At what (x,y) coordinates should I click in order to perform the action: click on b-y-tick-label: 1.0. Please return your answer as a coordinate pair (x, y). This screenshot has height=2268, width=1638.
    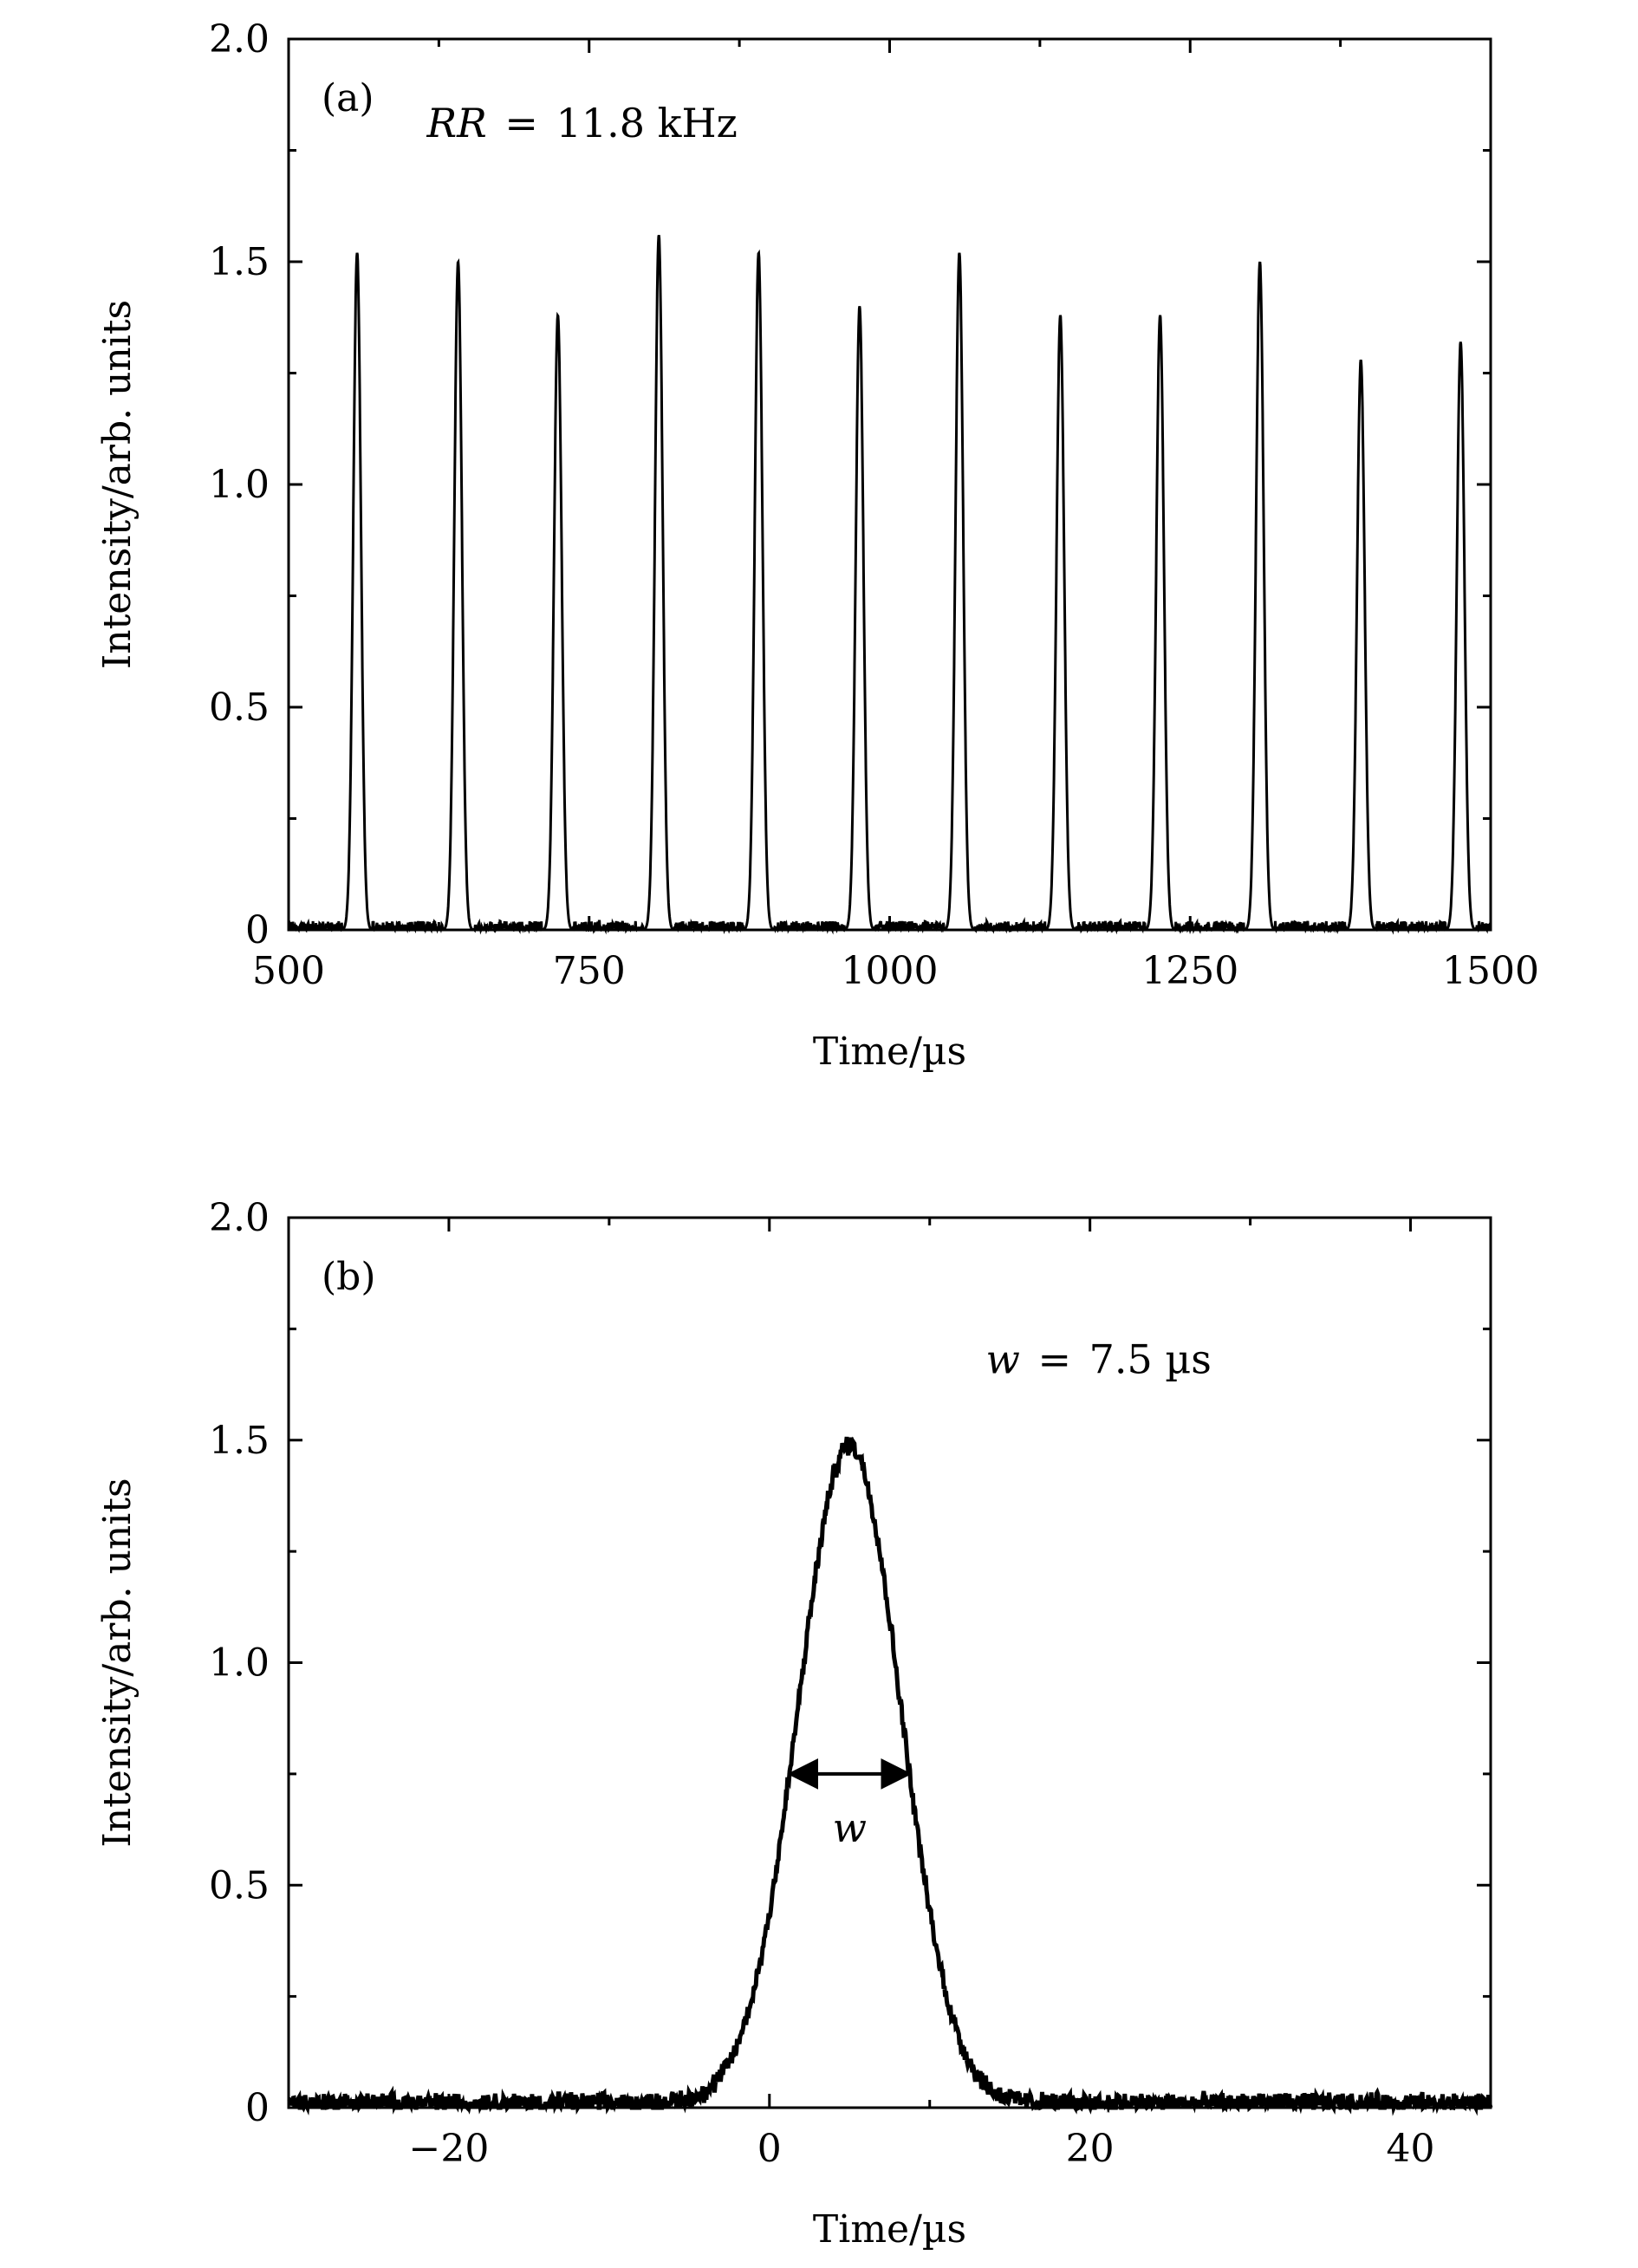
    Looking at the image, I should click on (239, 1663).